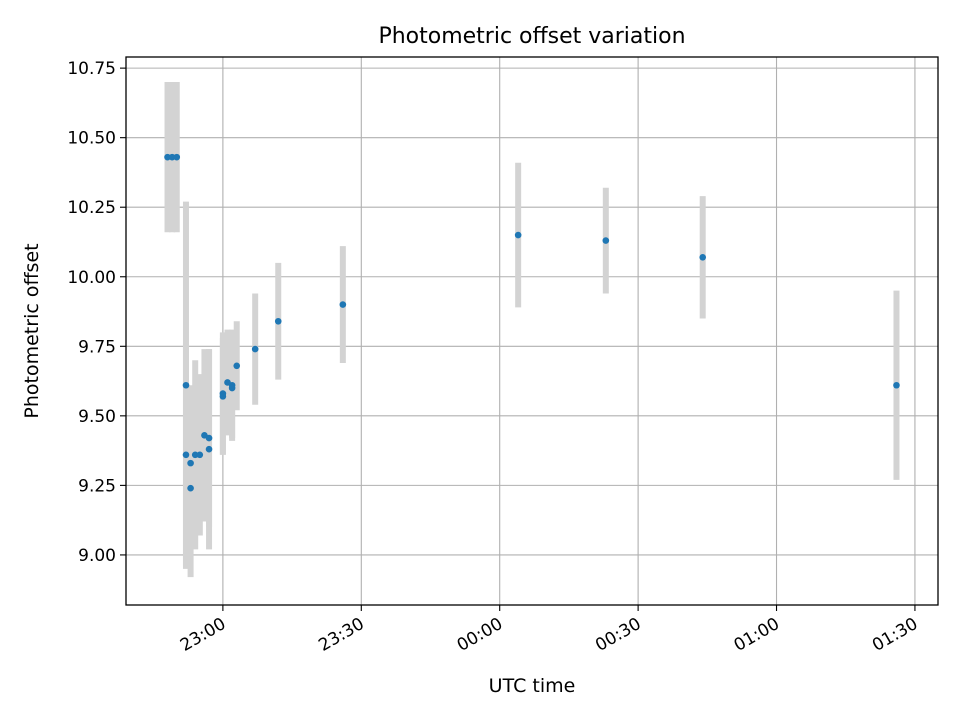 The width and height of the screenshot is (960, 720). What do you see at coordinates (91, 69) in the screenshot?
I see `y-tick-label: 10.75` at bounding box center [91, 69].